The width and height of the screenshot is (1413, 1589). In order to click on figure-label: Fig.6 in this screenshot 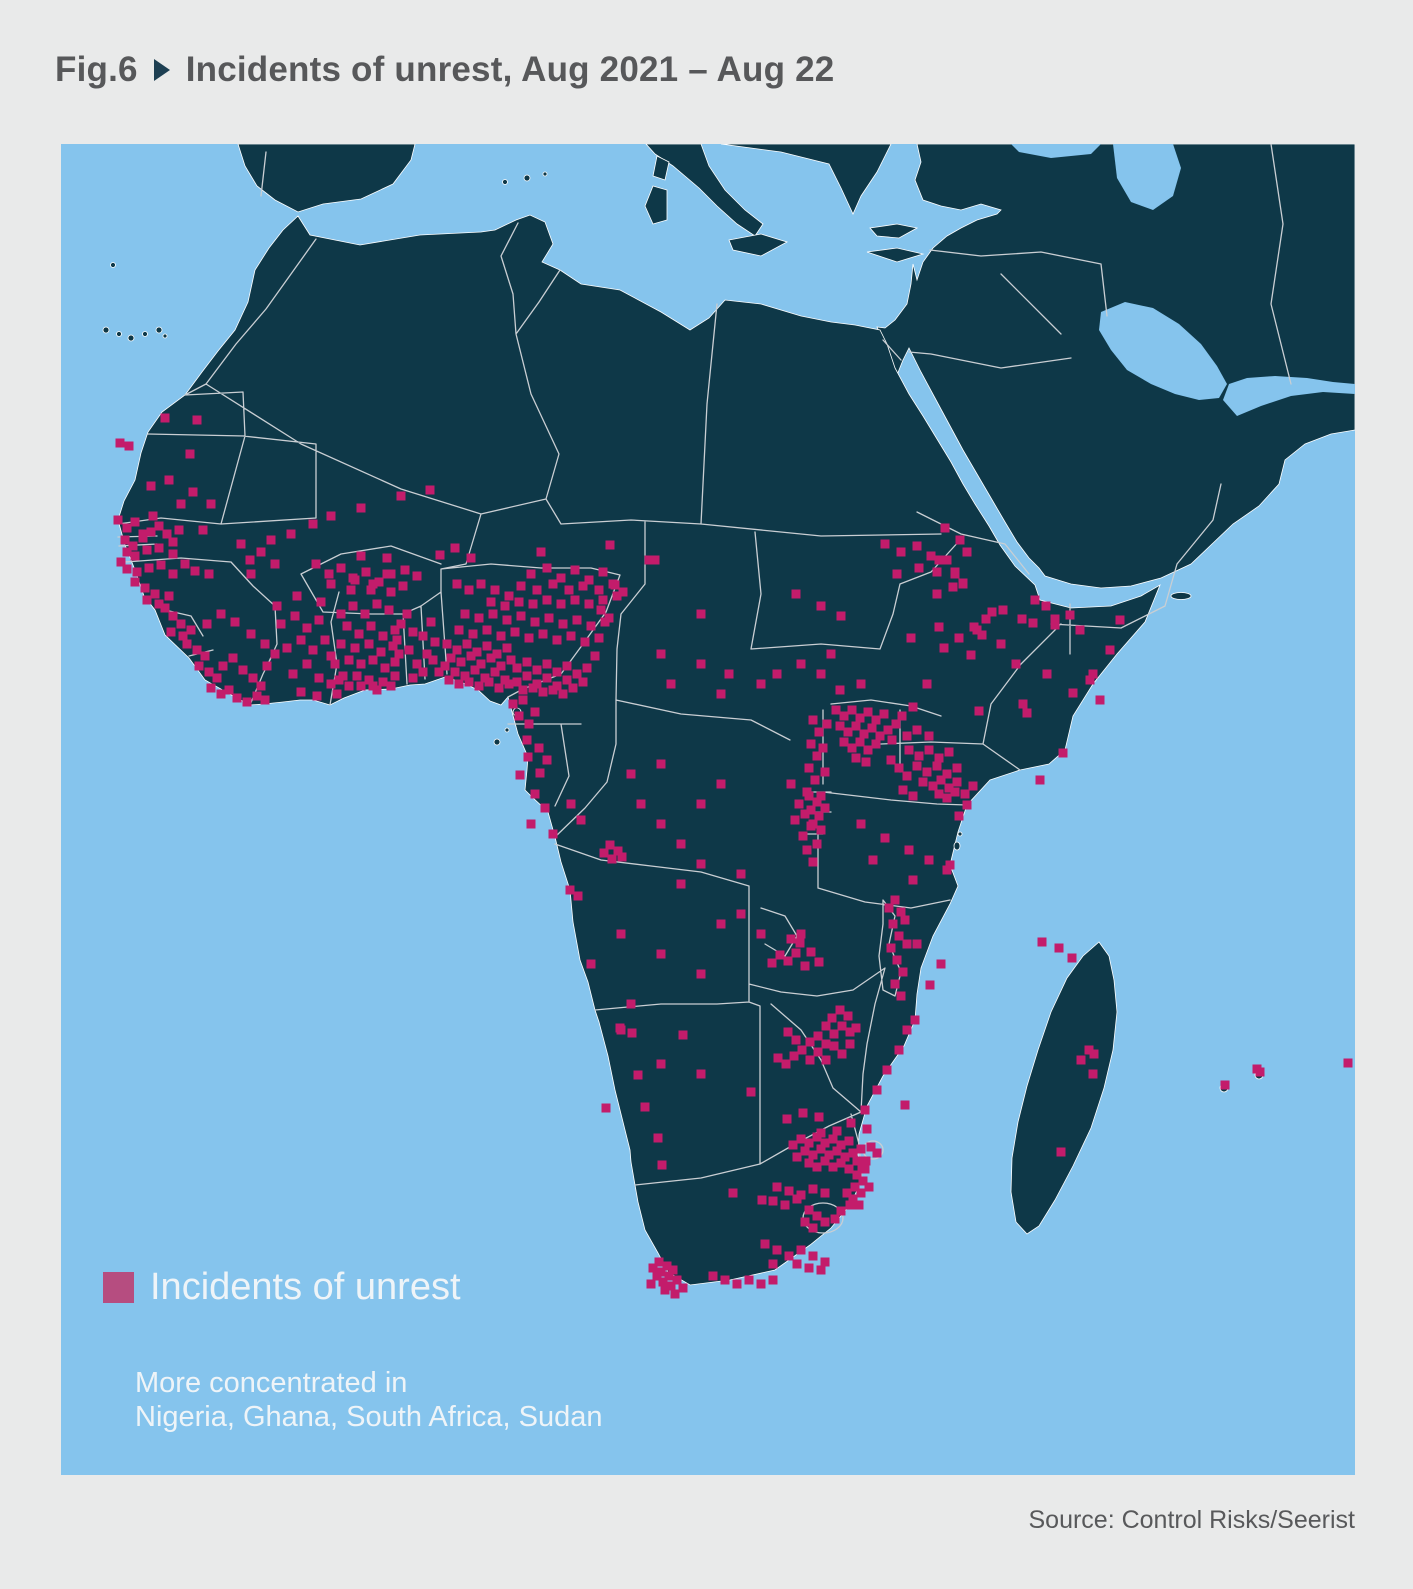, I will do `click(96, 69)`.